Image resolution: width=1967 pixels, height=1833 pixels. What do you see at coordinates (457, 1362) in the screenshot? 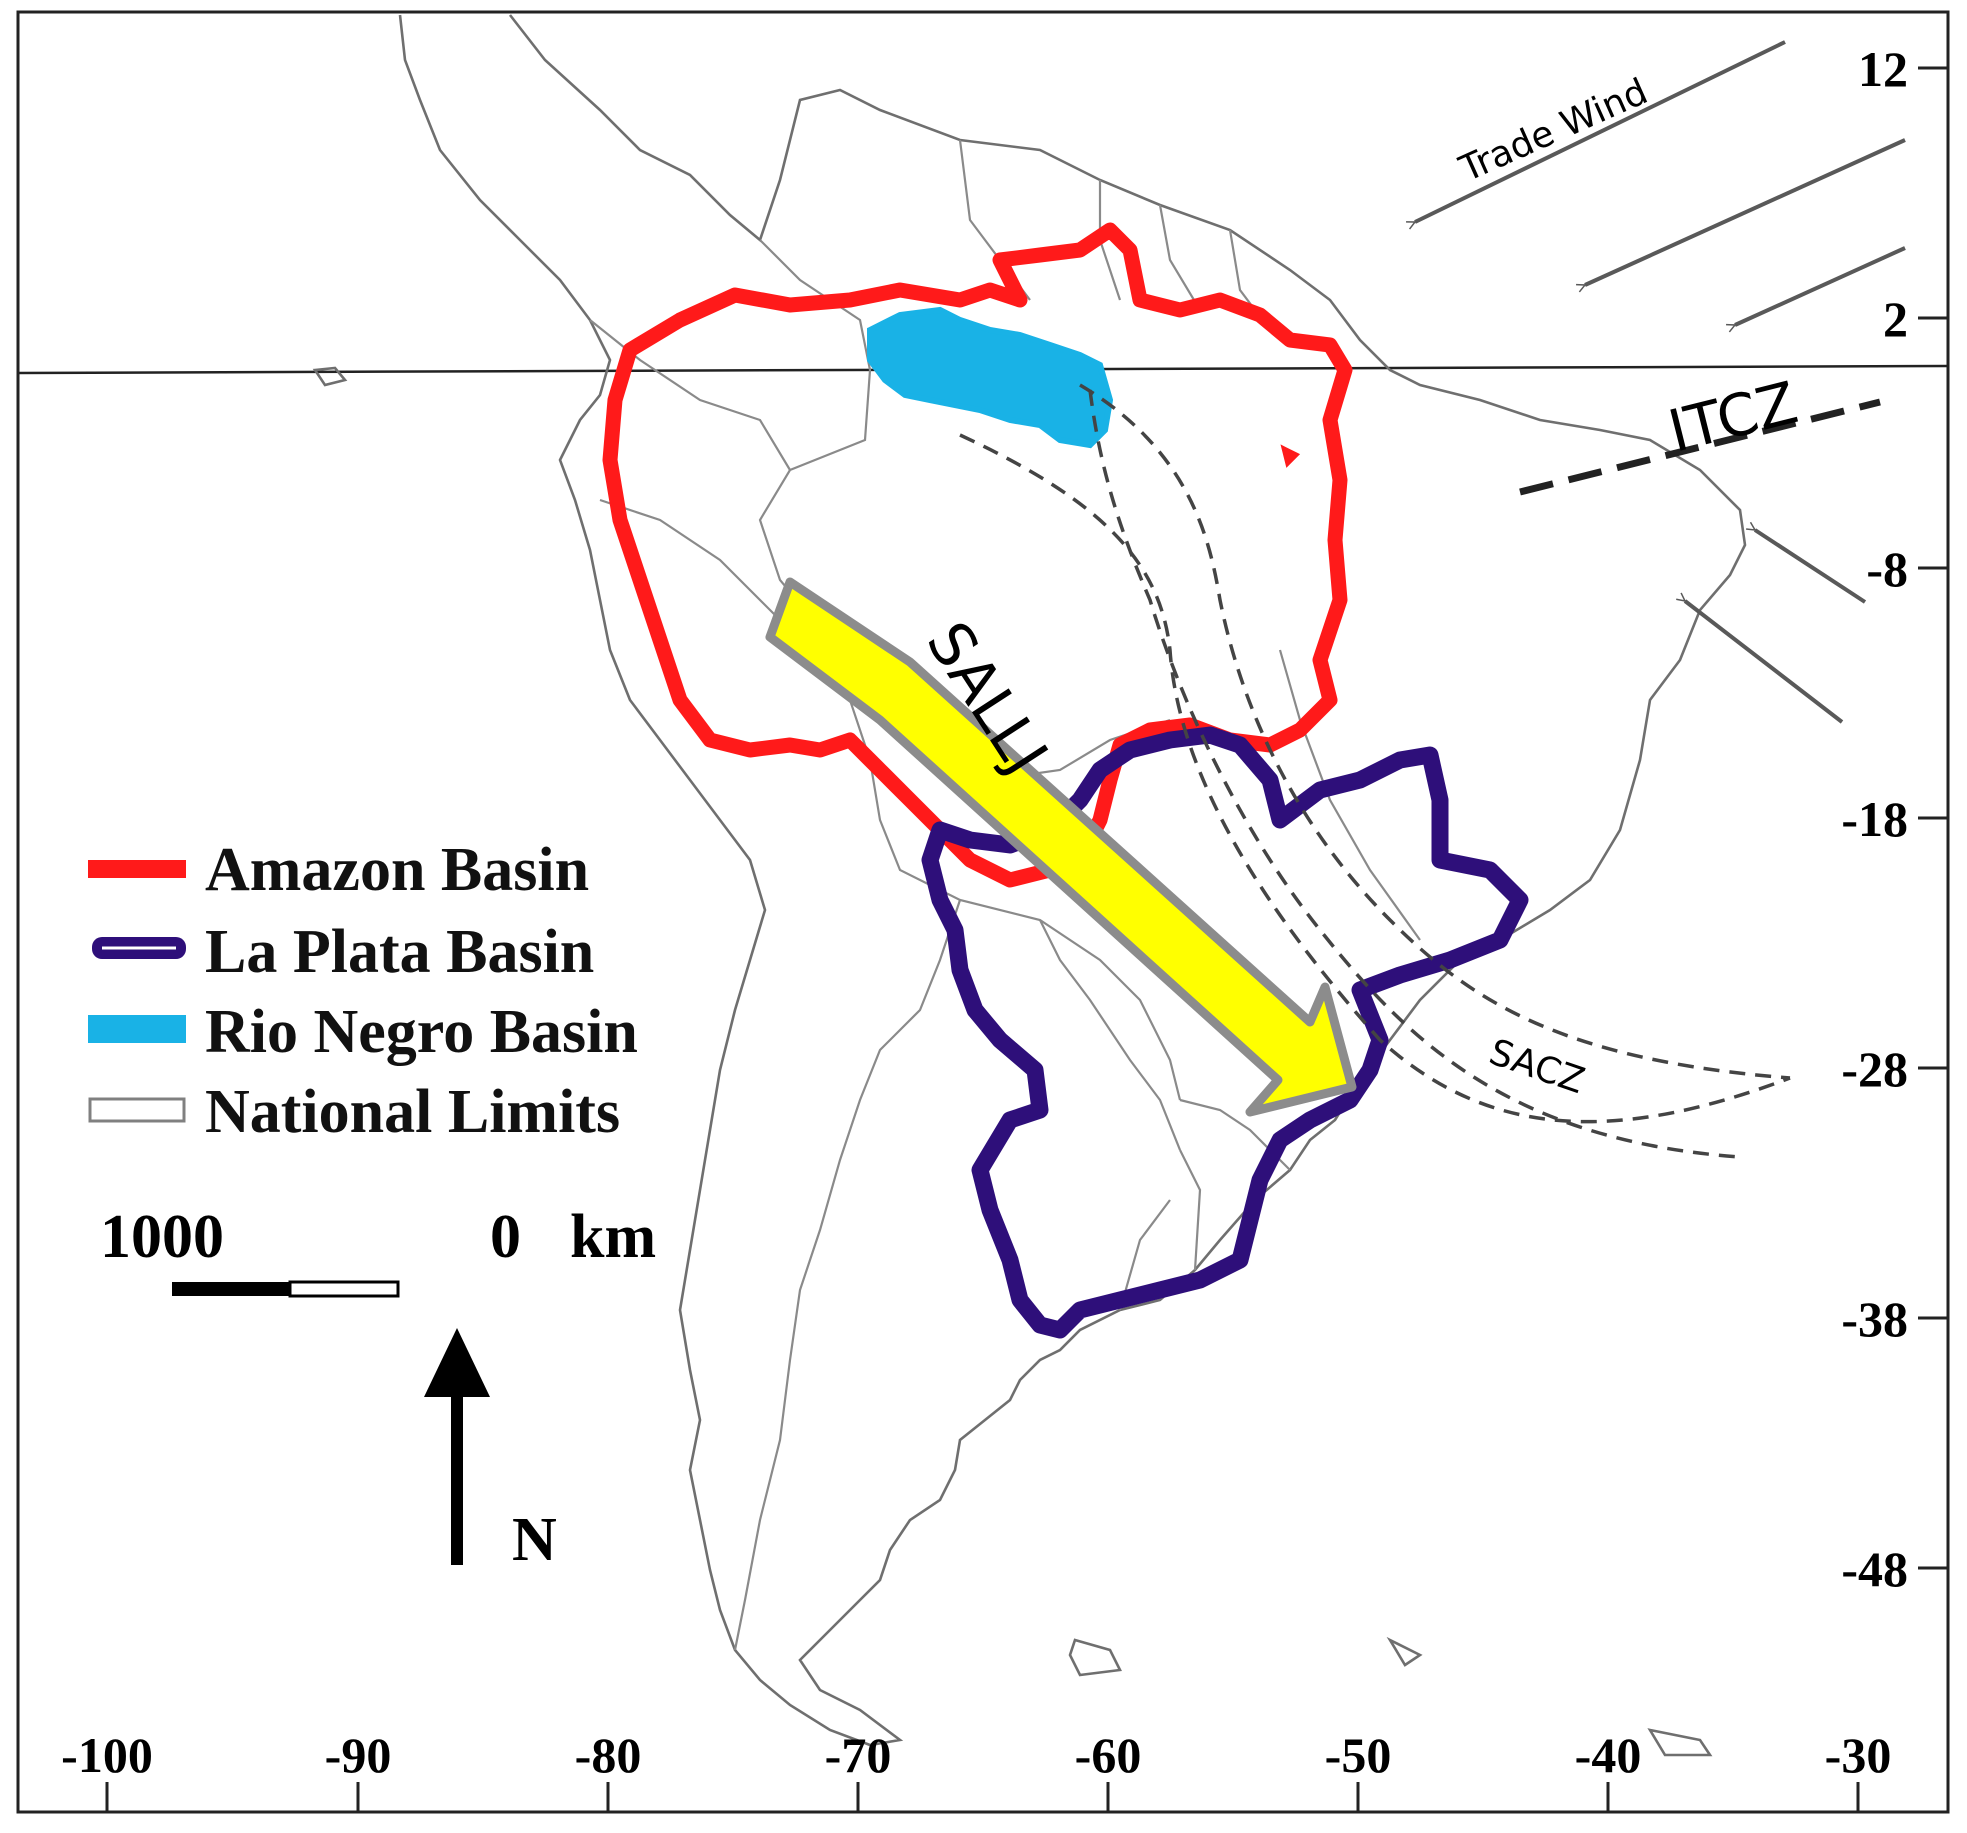
I see `north-arrow-icon` at bounding box center [457, 1362].